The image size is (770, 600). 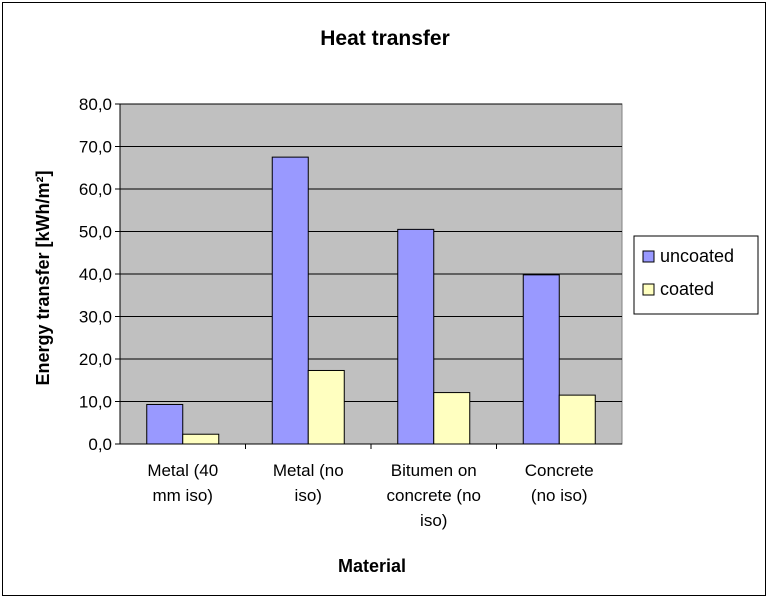 I want to click on legend-swatch-uncoated, so click(x=648, y=256).